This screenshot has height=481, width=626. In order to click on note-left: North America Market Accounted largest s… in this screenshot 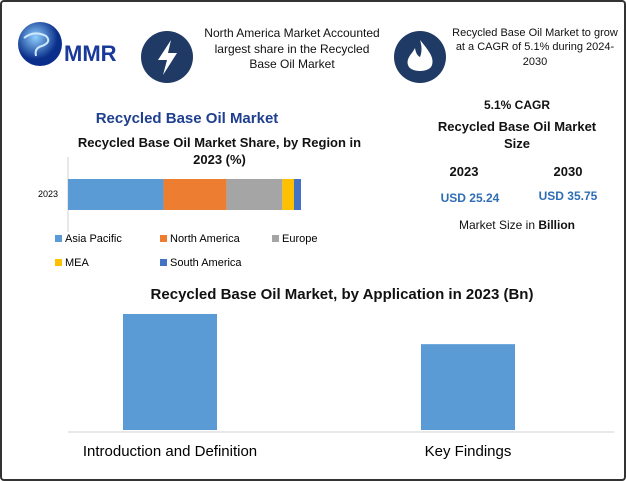, I will do `click(292, 49)`.